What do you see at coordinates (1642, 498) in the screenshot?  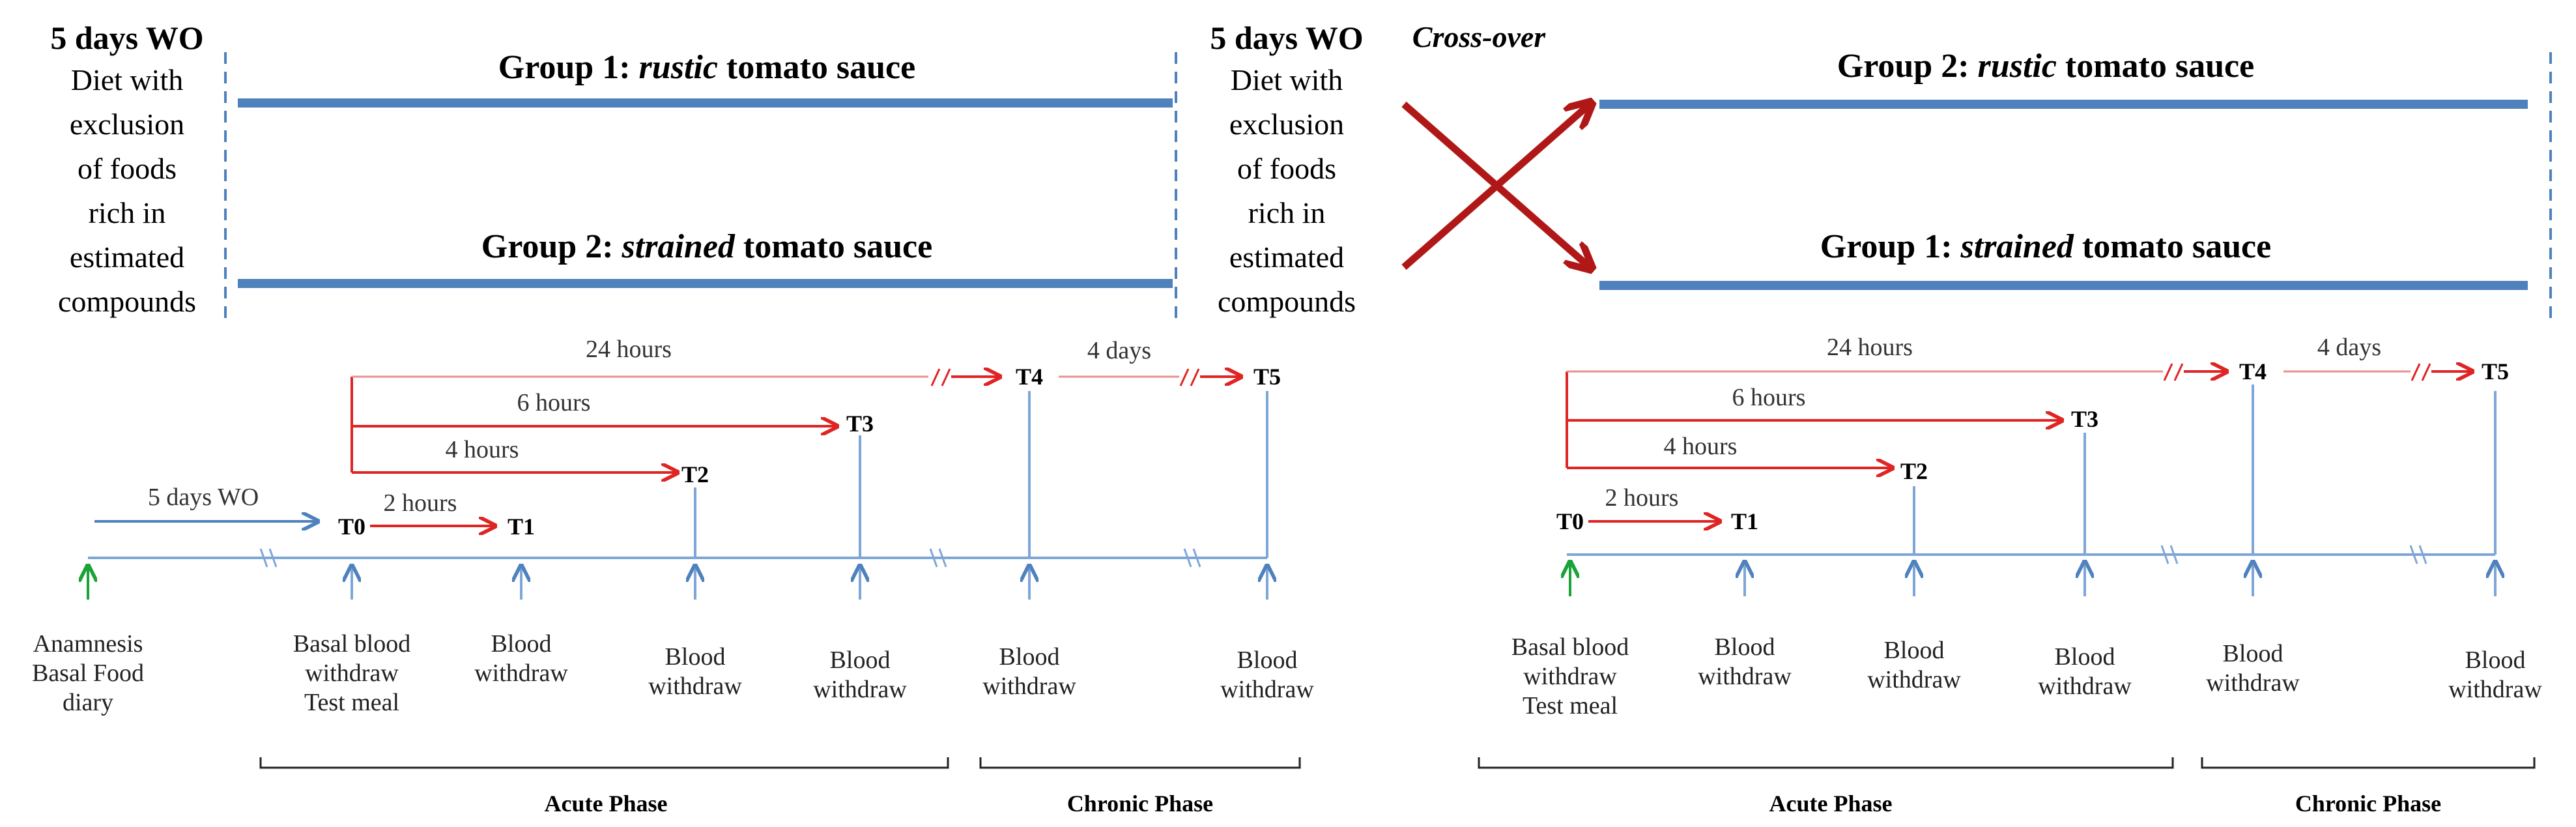 I see `right-2h-label: 2 hours` at bounding box center [1642, 498].